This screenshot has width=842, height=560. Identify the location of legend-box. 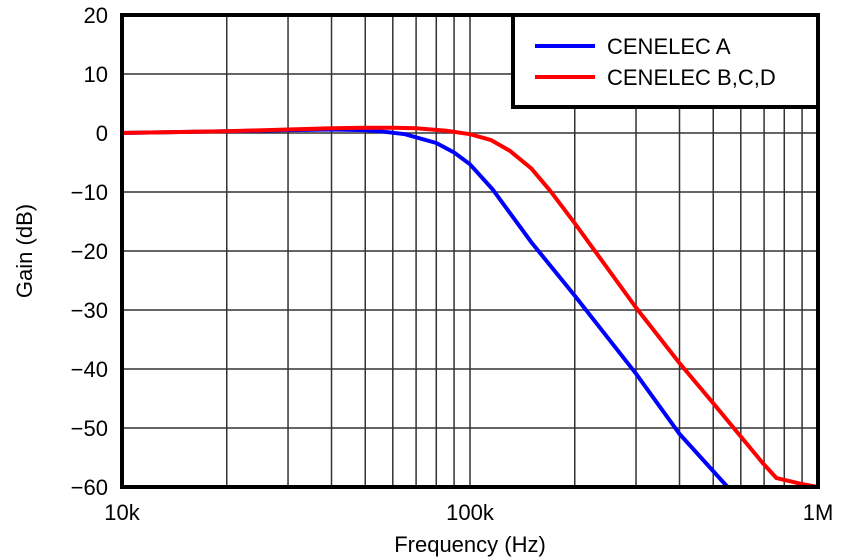
(665, 61).